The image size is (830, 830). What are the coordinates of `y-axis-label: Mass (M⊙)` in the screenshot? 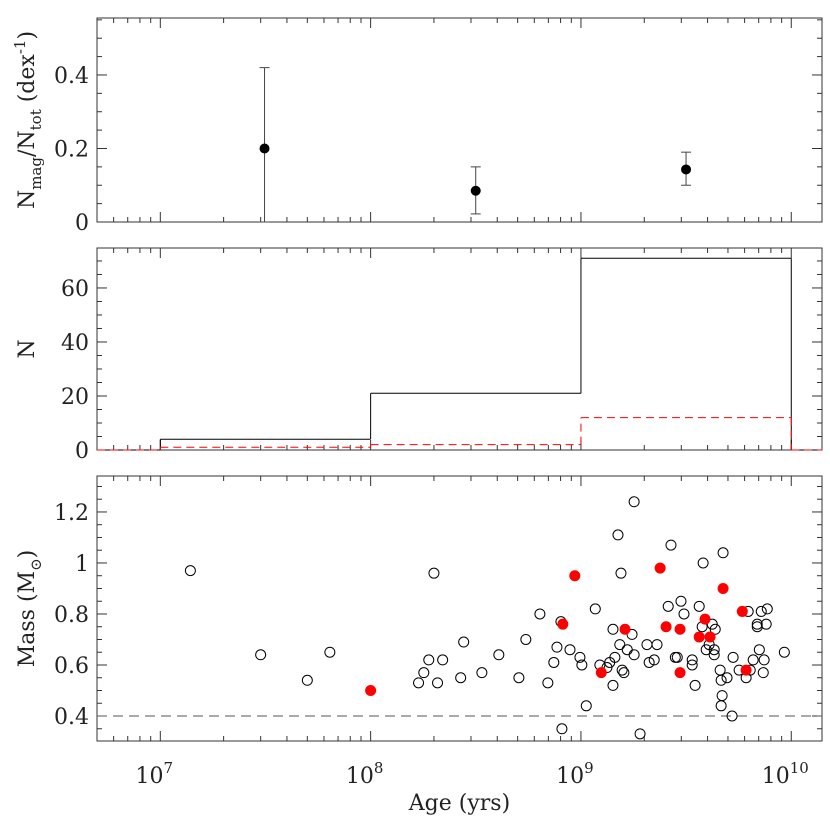 It's located at (30, 609).